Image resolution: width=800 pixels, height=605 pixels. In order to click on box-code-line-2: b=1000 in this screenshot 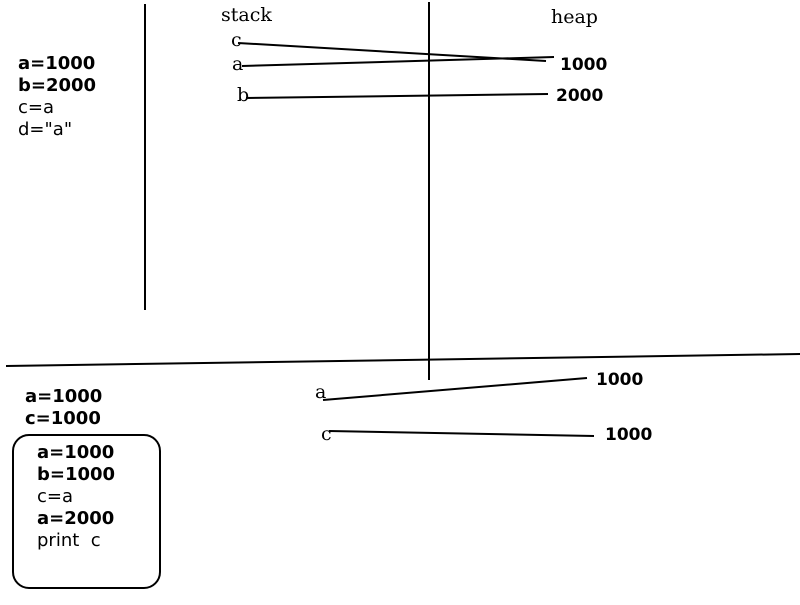, I will do `click(76, 474)`.